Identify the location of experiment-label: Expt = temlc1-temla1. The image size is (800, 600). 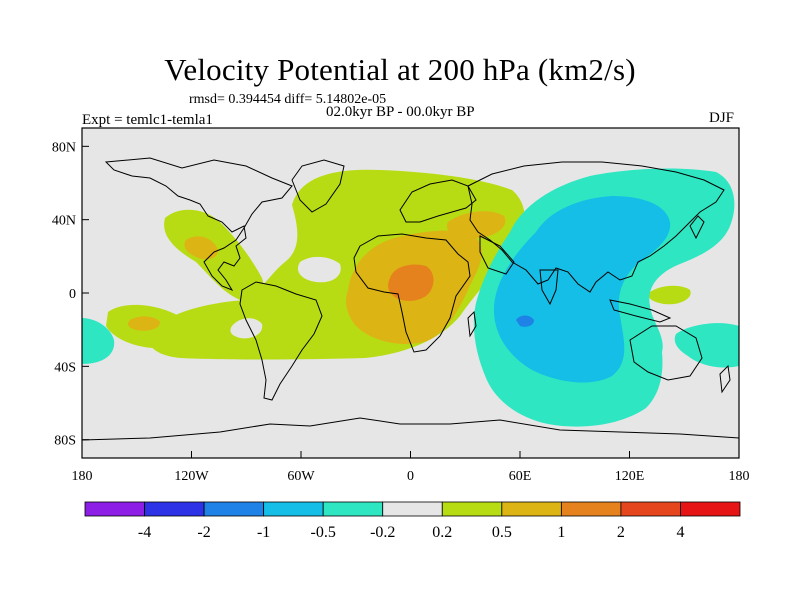
(147, 120).